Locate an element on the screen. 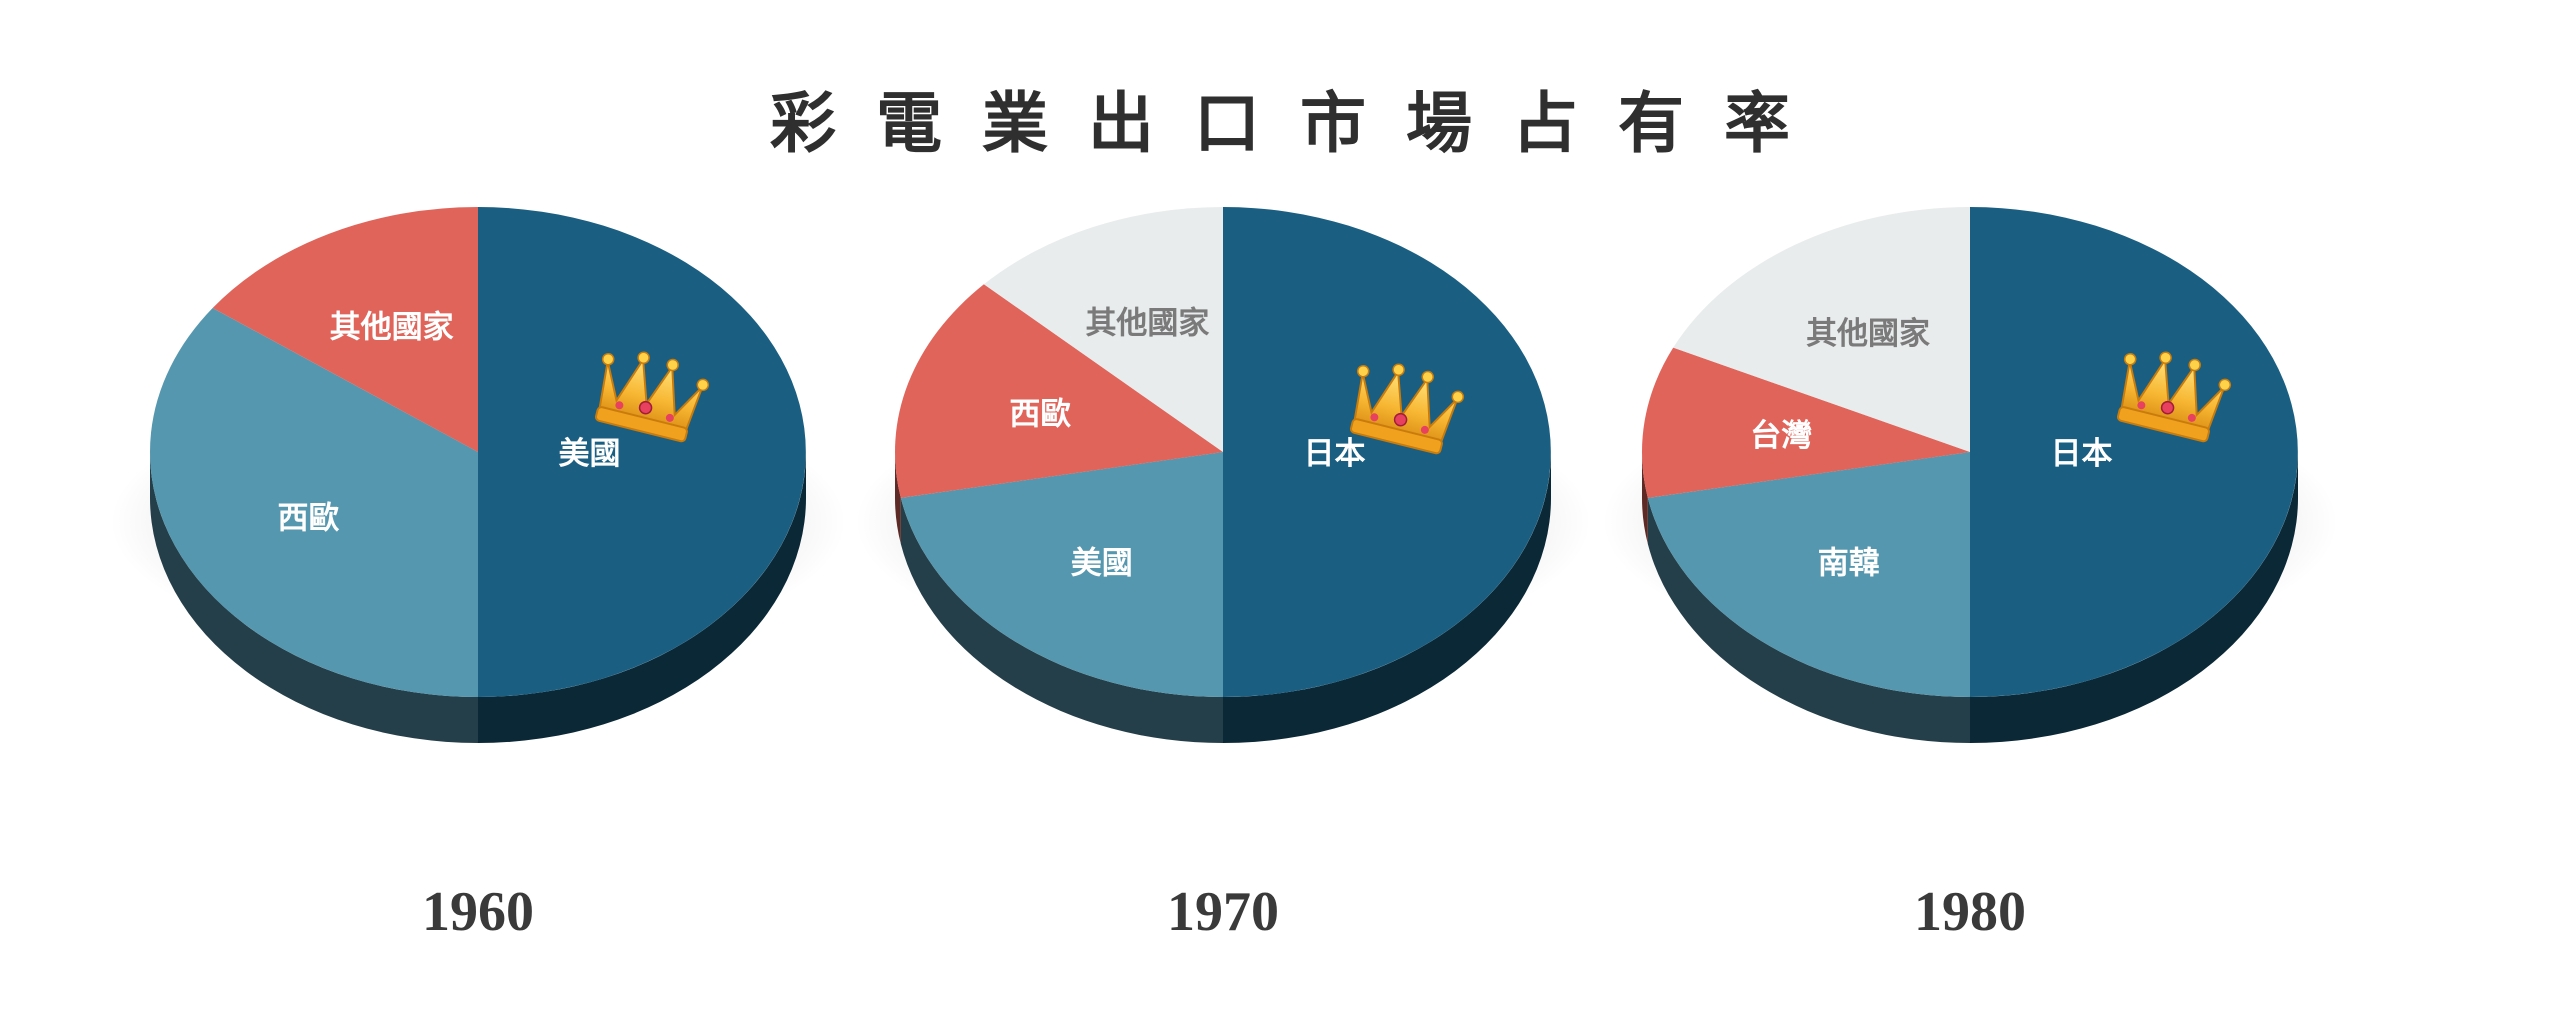 The height and width of the screenshot is (1030, 2560). pie-slice-台灣 is located at coordinates (1806, 422).